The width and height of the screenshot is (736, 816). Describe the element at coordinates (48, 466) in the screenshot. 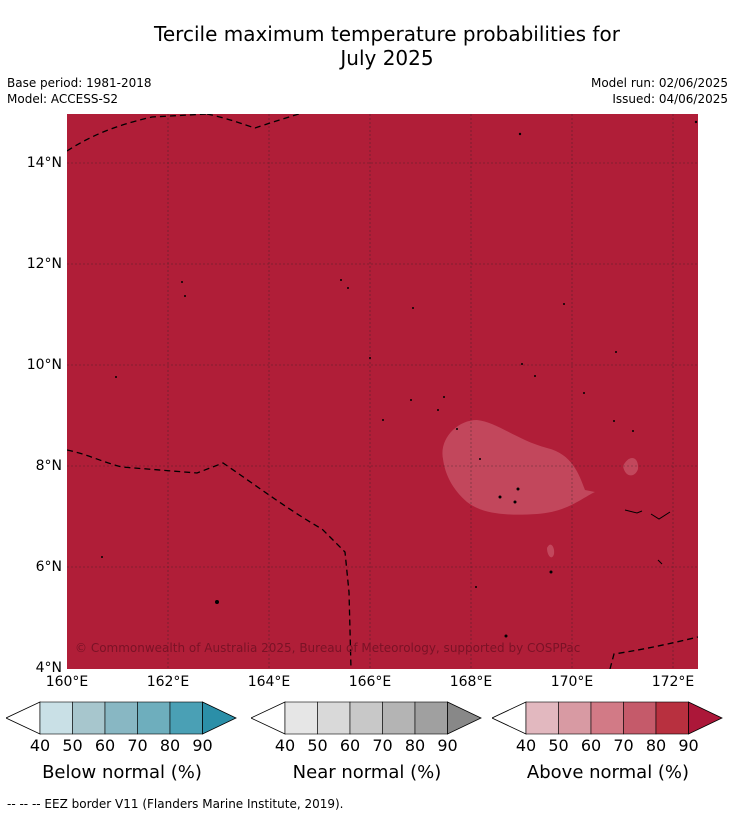

I see `lat-label: 8°N` at that location.